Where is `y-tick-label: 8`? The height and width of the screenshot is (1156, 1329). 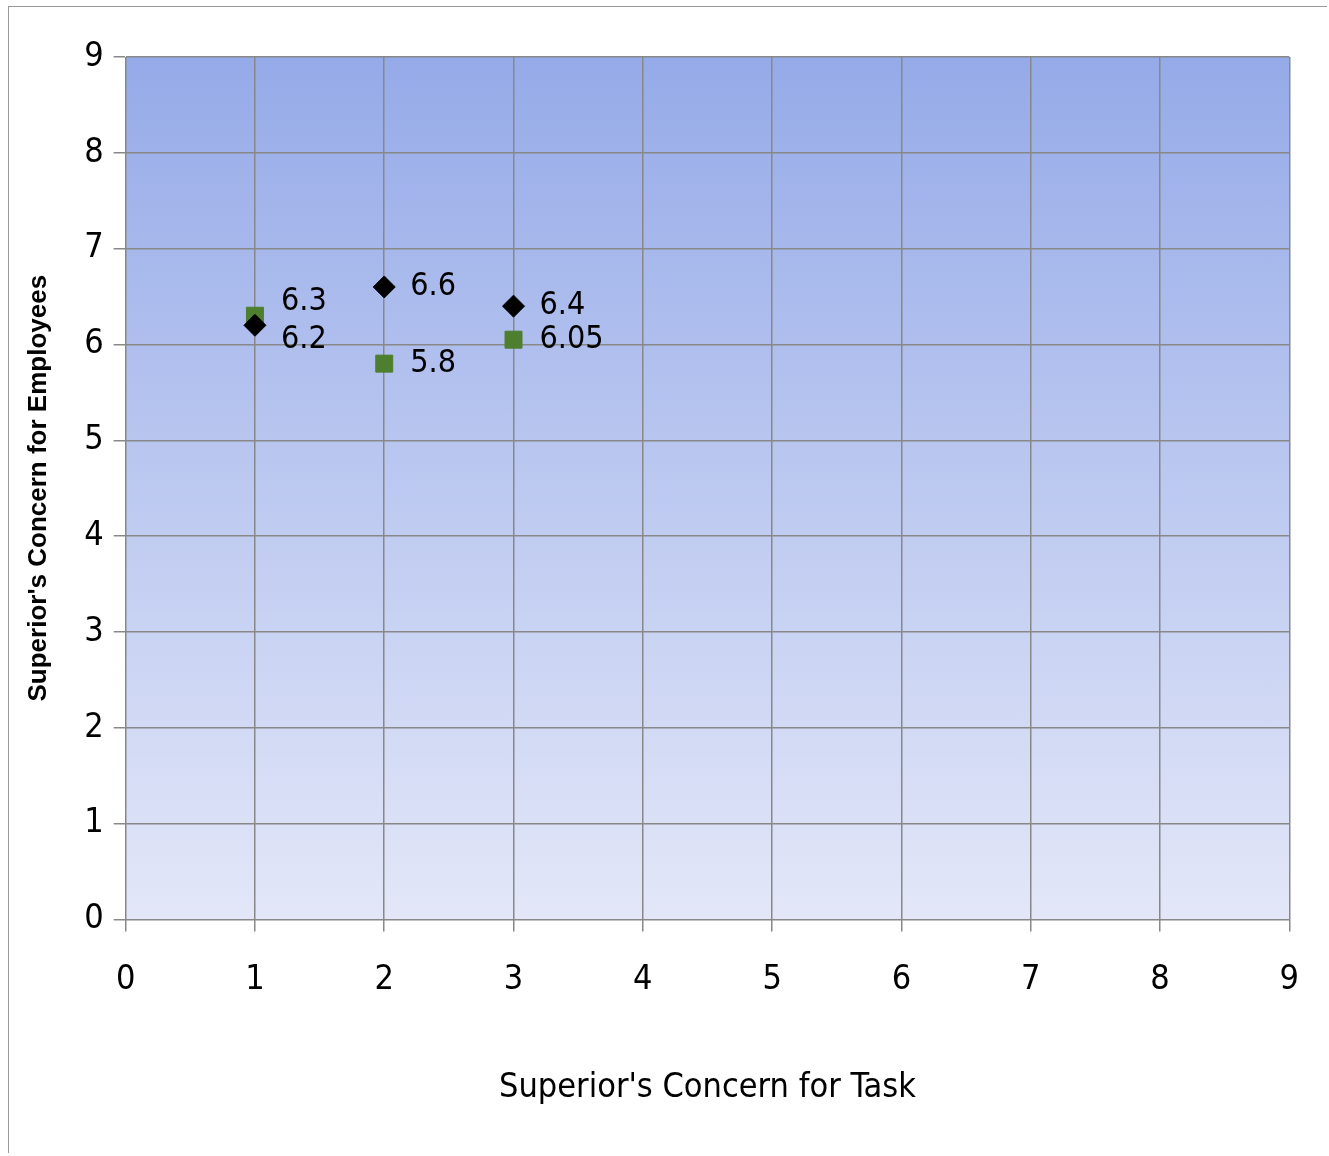 y-tick-label: 8 is located at coordinates (94, 149).